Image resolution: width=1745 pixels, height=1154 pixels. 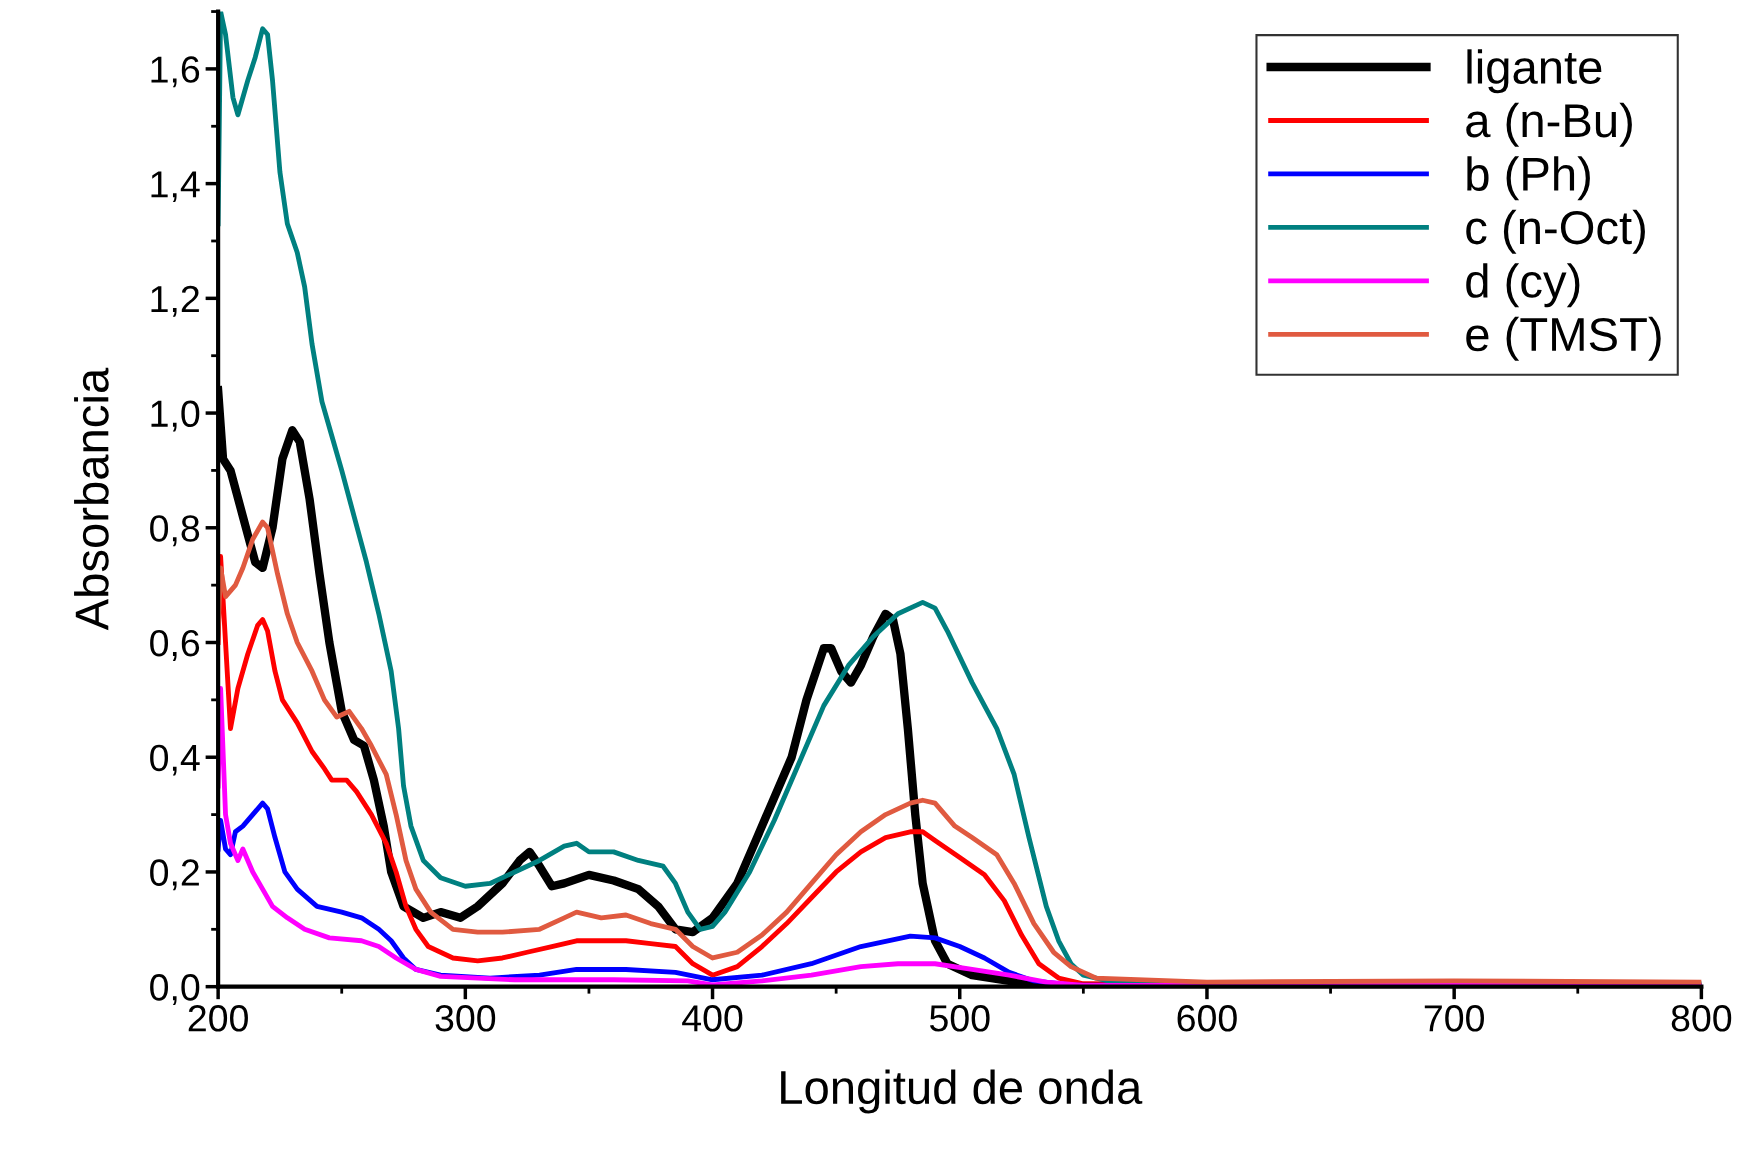 I want to click on y-axis-title: Absorbancia, so click(x=91, y=499).